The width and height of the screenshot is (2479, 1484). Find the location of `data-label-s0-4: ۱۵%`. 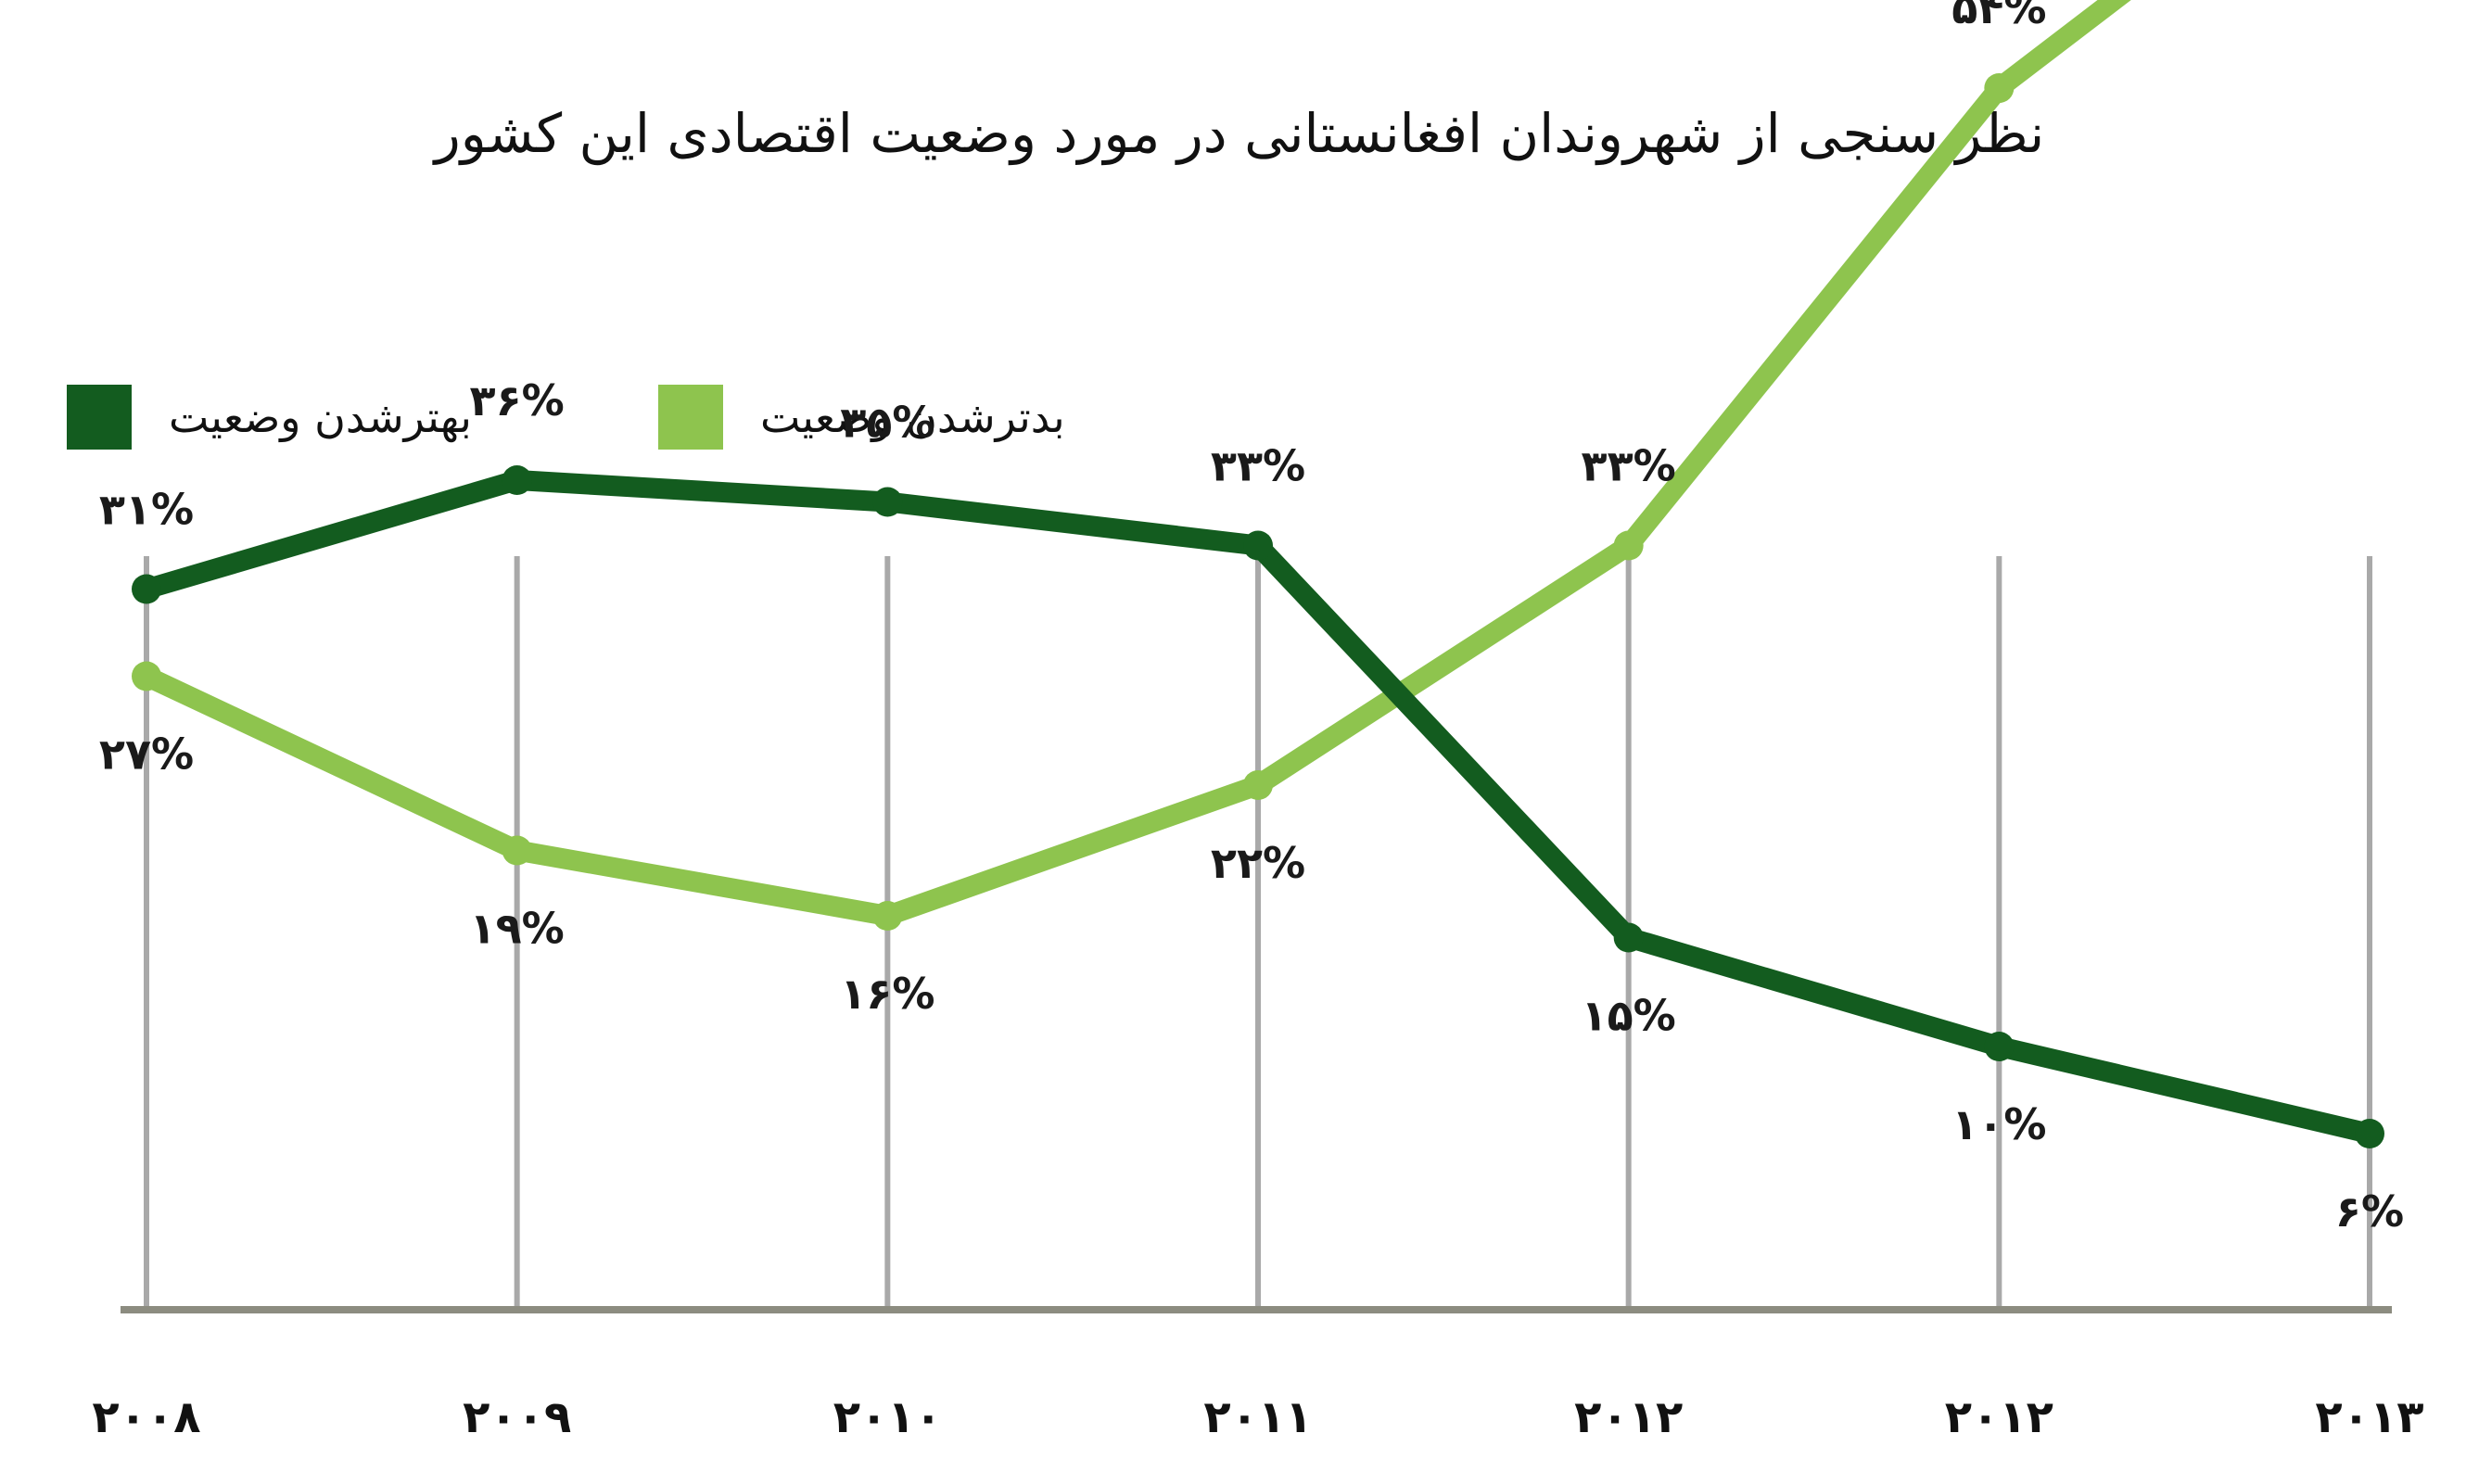

data-label-s0-4: ۱۵% is located at coordinates (1629, 1016).